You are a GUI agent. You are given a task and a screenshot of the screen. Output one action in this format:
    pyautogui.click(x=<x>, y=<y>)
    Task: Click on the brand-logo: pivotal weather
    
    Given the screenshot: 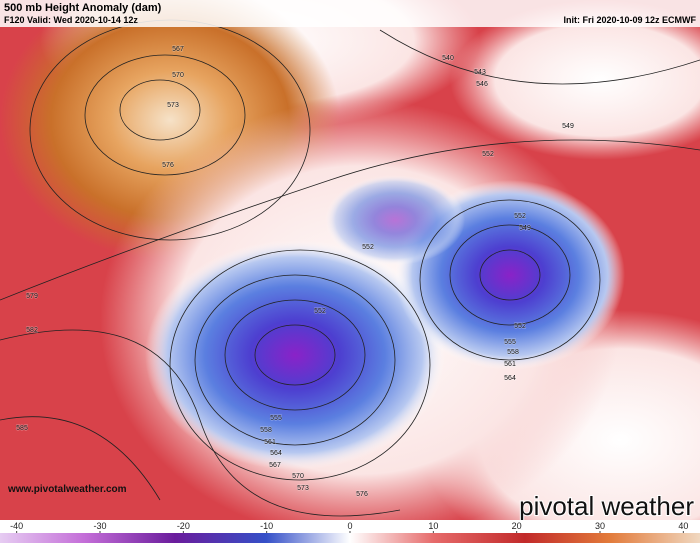 What is the action you would take?
    pyautogui.click(x=606, y=506)
    